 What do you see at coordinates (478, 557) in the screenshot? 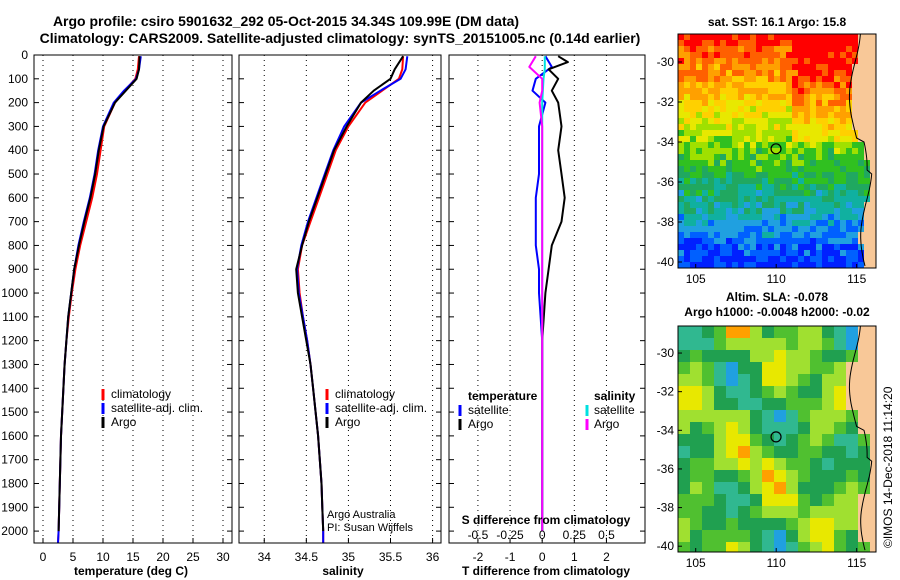
I see `x-tick-label: -2` at bounding box center [478, 557].